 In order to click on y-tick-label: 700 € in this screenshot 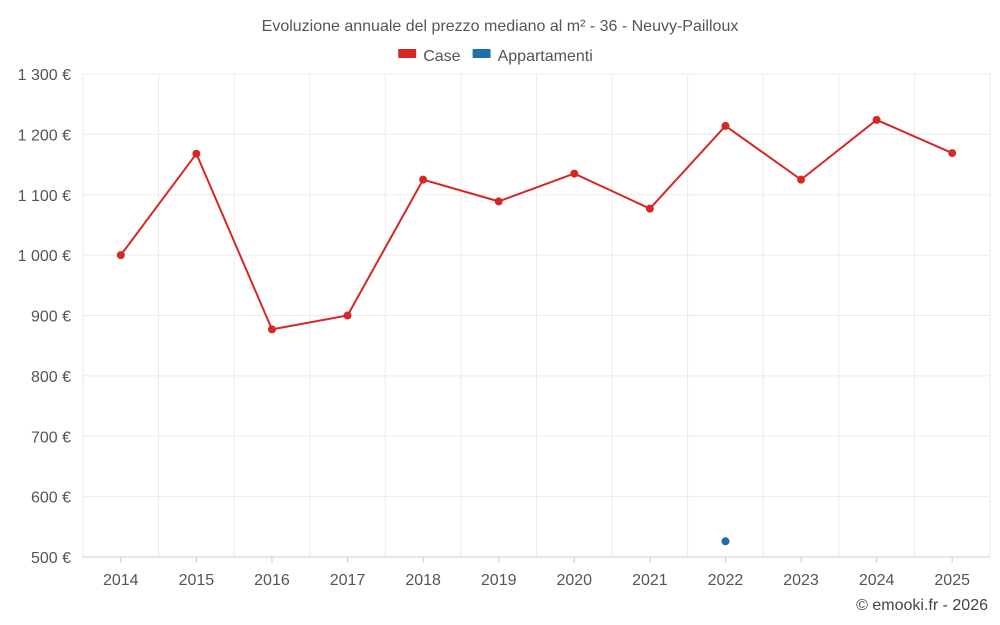, I will do `click(51, 437)`.